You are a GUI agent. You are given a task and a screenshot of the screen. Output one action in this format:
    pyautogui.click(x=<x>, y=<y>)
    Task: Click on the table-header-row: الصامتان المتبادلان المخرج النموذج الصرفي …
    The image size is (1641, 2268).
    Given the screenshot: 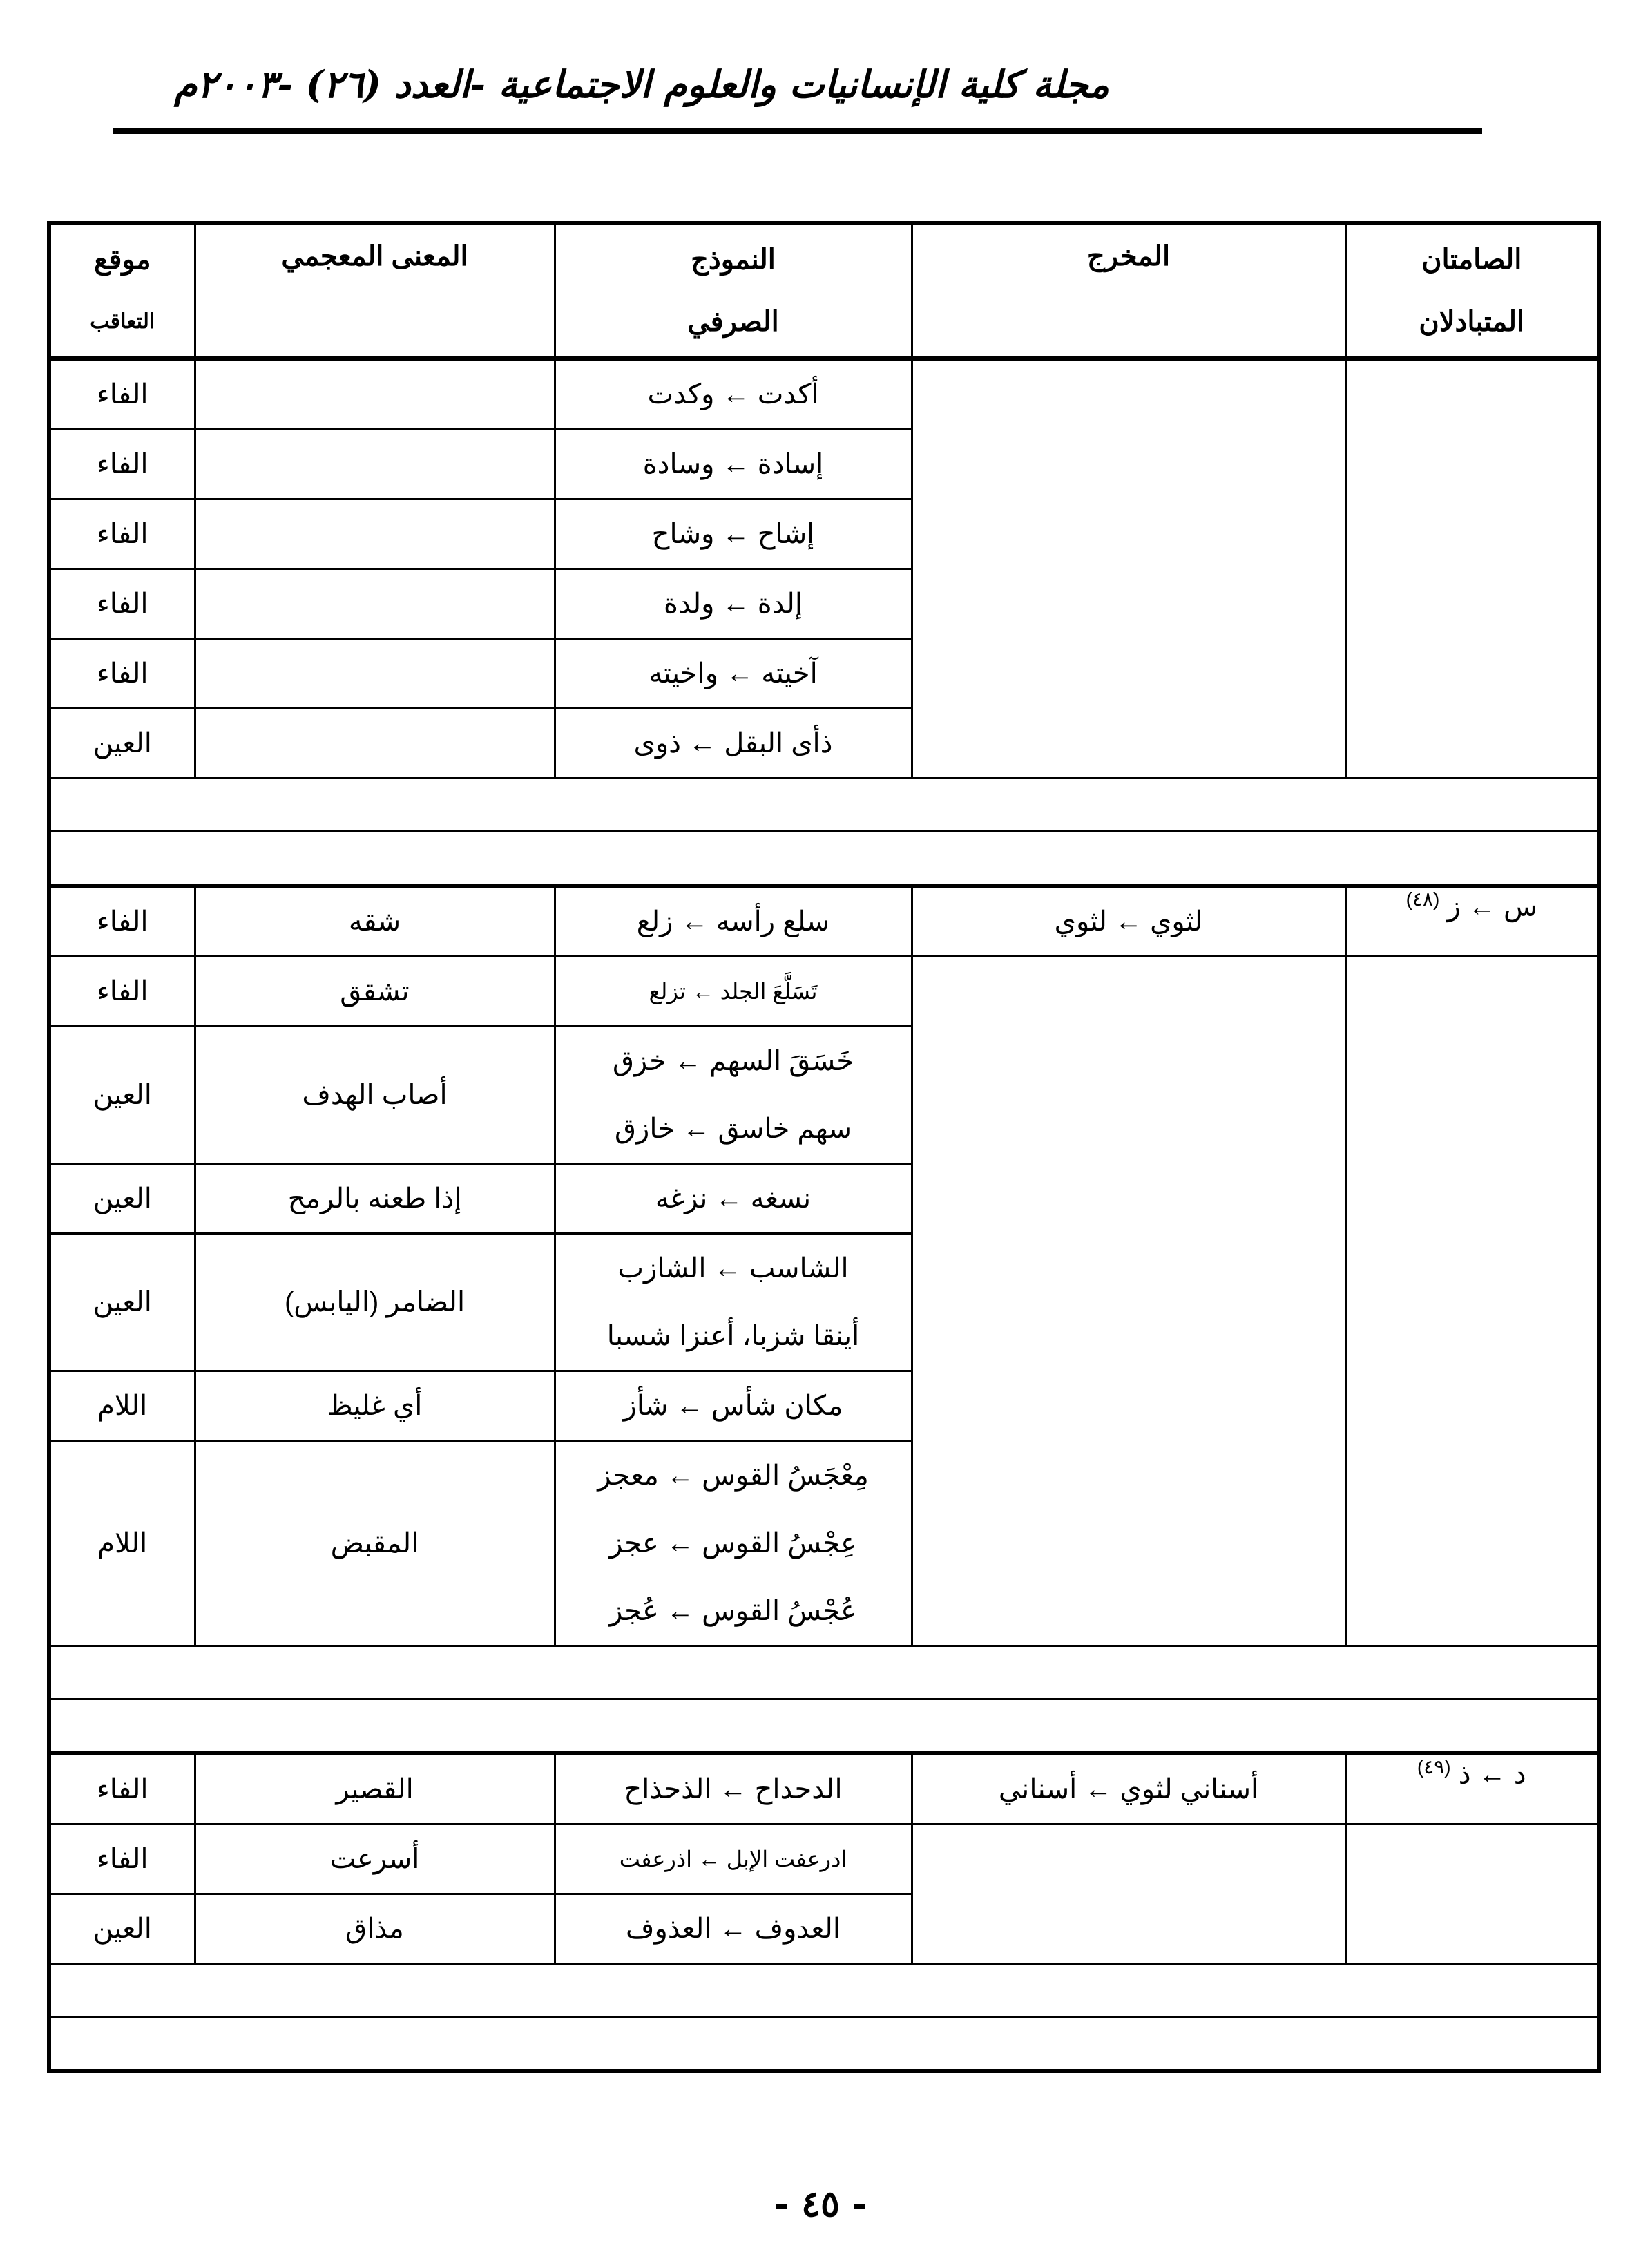 What is the action you would take?
    pyautogui.click(x=824, y=291)
    